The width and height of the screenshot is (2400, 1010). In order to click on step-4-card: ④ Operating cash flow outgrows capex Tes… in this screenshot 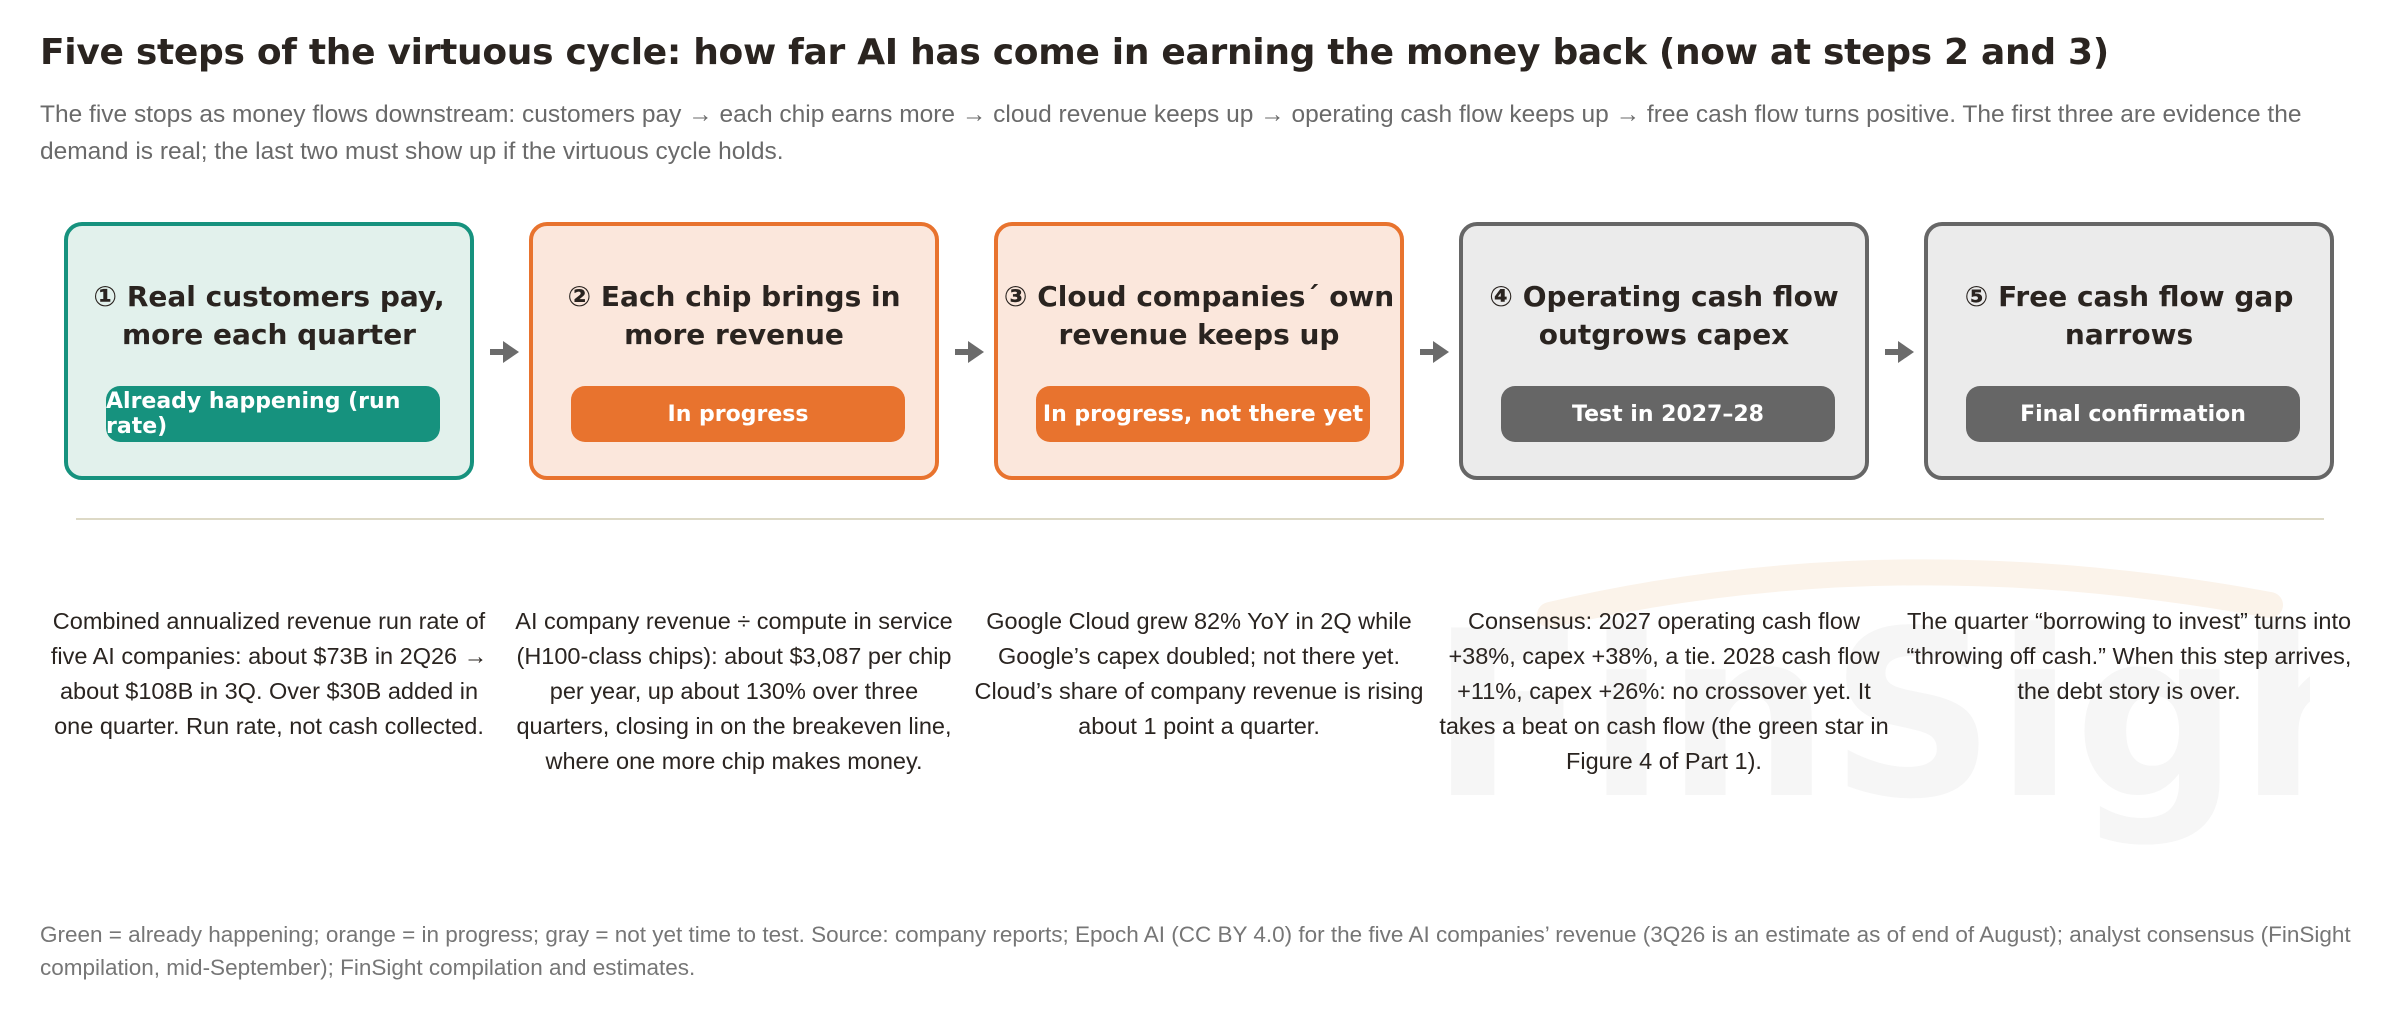, I will do `click(1664, 351)`.